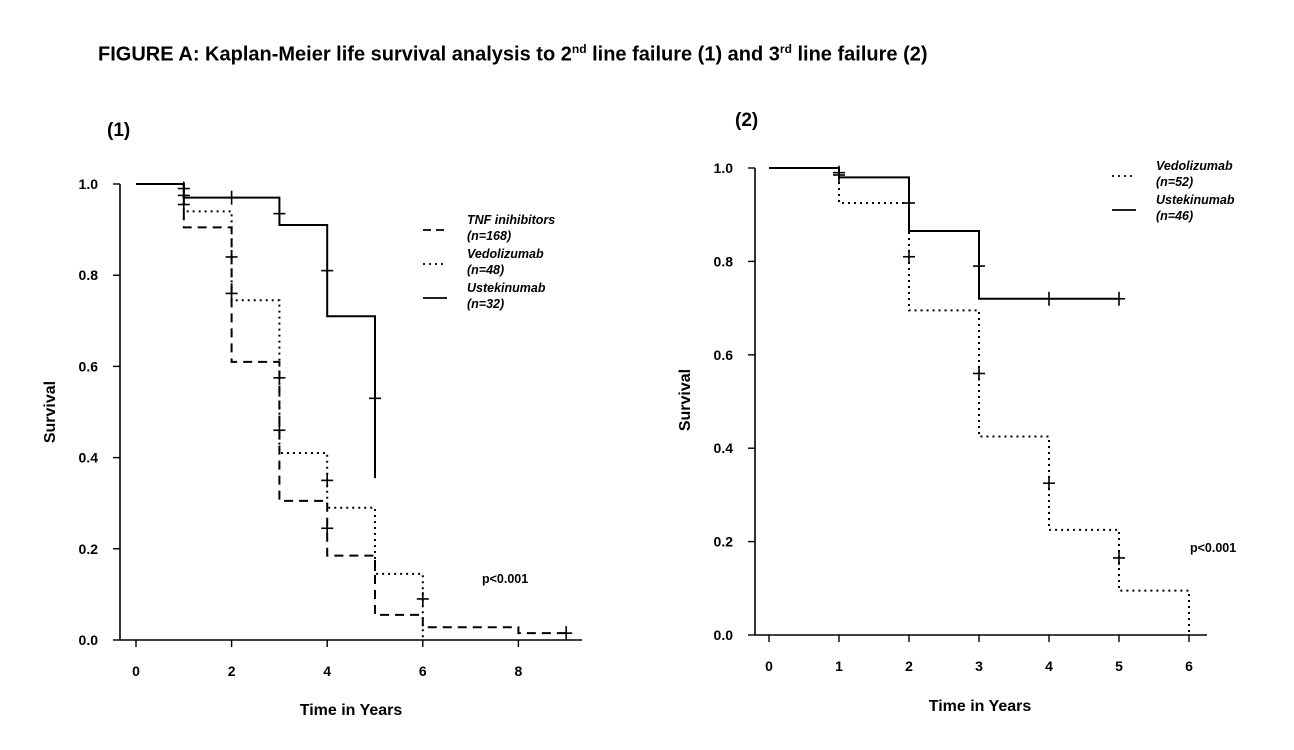 Image resolution: width=1294 pixels, height=750 pixels. Describe the element at coordinates (909, 666) in the screenshot. I see `p2-x-tick-label: 2` at that location.